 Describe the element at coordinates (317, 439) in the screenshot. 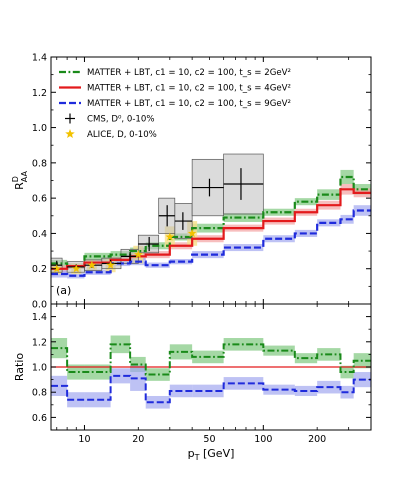

I see `lower-x-tick-label: 200` at that location.